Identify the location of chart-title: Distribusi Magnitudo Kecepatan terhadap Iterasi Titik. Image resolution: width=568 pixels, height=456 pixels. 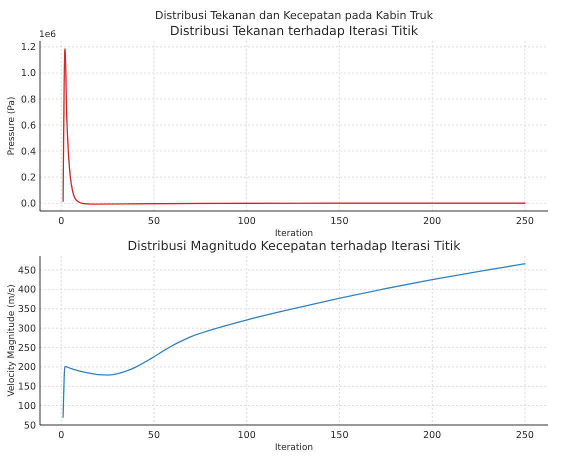
(295, 245).